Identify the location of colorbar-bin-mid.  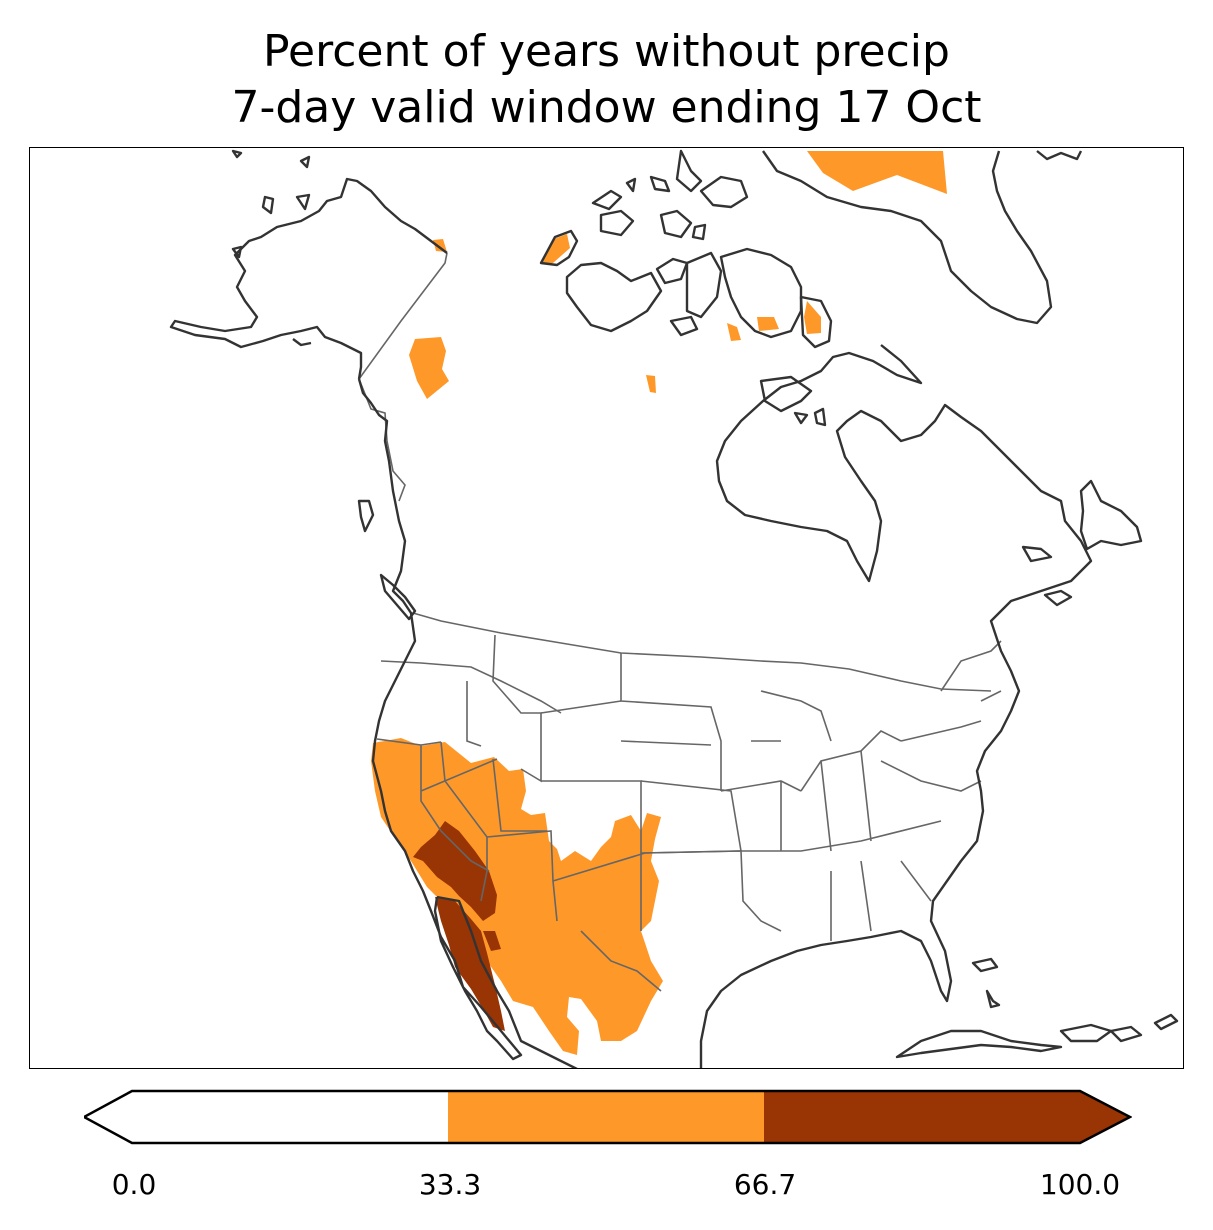
(606, 1117).